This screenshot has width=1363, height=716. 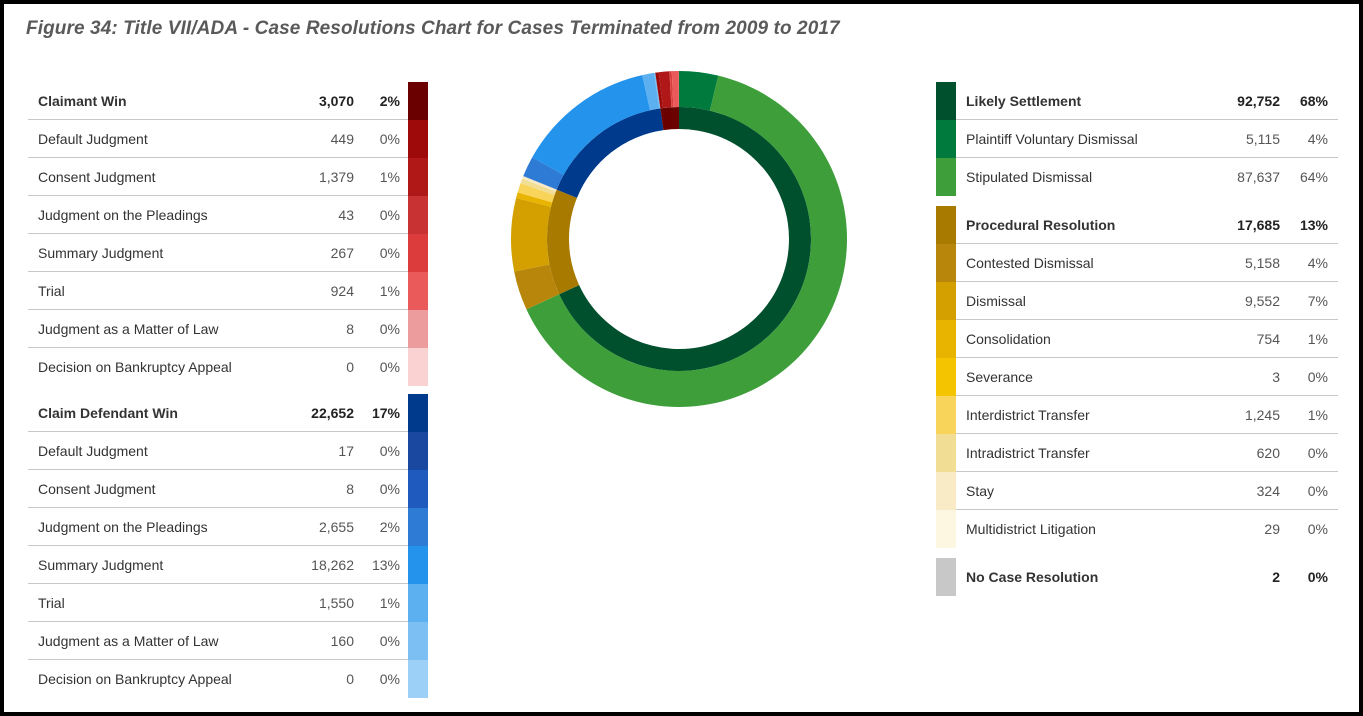 What do you see at coordinates (228, 527) in the screenshot?
I see `legend-row: Judgment on the Pleadings 2,655 2%` at bounding box center [228, 527].